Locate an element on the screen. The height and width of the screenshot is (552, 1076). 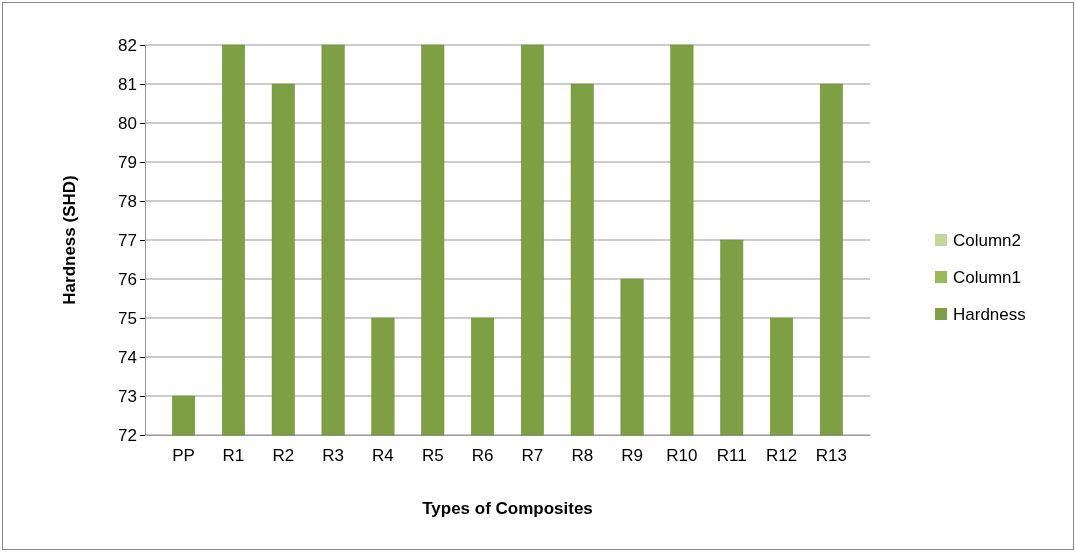
y-tick-label: 81 is located at coordinates (127, 84).